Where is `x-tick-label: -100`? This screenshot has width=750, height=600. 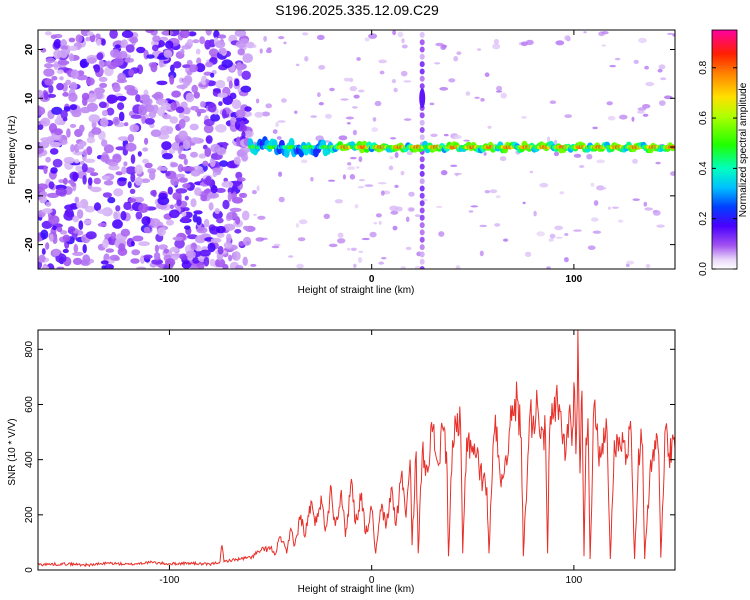
x-tick-label: -100 is located at coordinates (169, 580).